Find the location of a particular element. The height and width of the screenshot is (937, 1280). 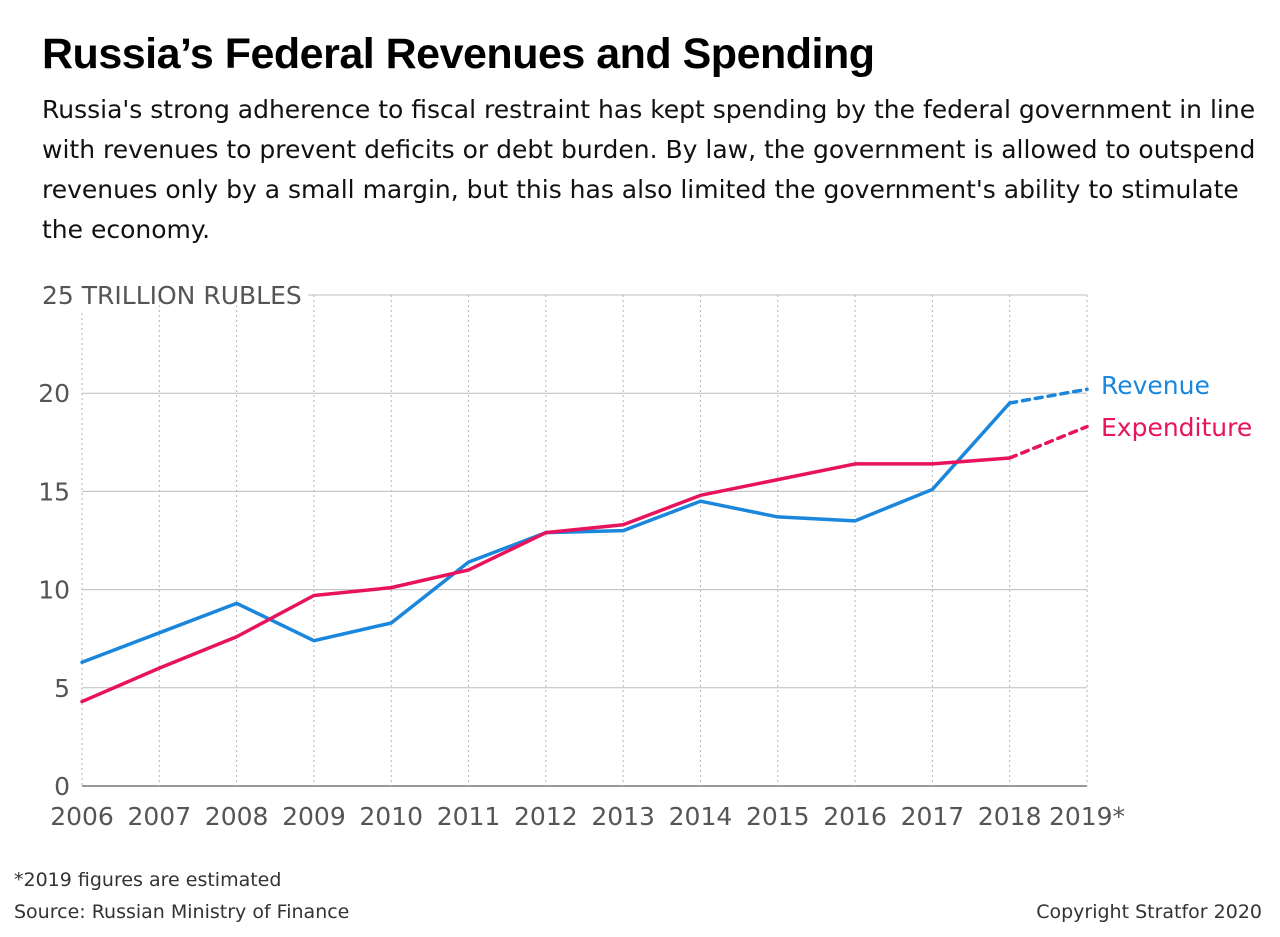

series-line-expenditure-estimate is located at coordinates (1048, 442).